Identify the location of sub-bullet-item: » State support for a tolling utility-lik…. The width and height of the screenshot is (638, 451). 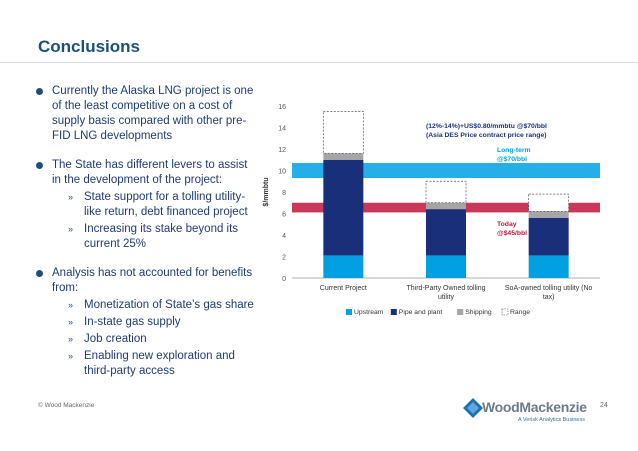
(154, 205).